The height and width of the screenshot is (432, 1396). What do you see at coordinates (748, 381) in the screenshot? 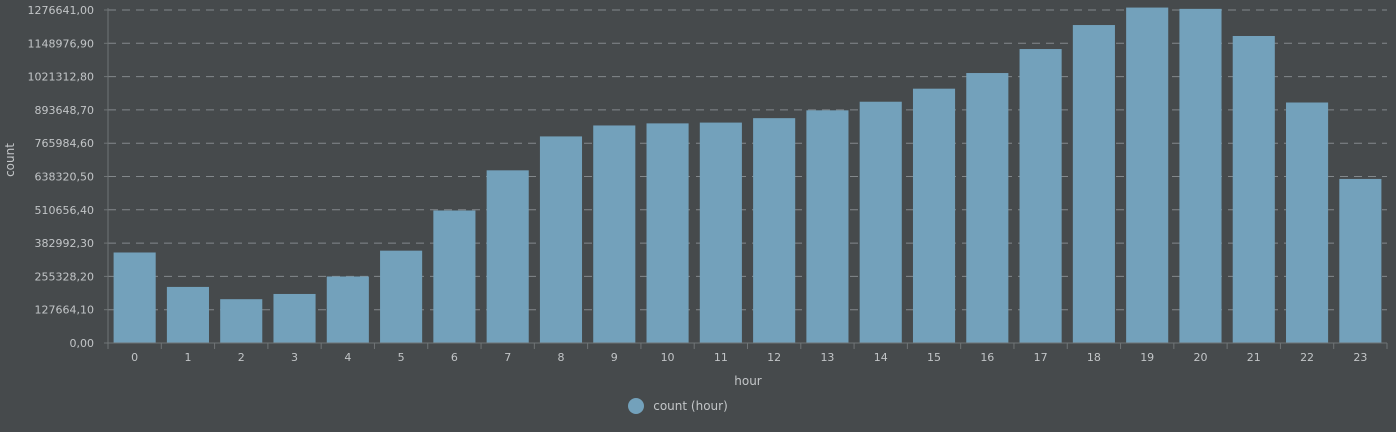
I see `x-axis-title: hour` at bounding box center [748, 381].